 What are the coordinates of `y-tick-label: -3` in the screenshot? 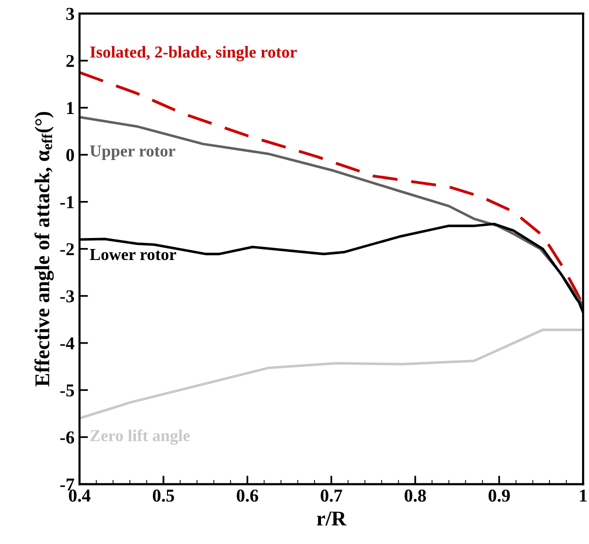 It's located at (67, 296).